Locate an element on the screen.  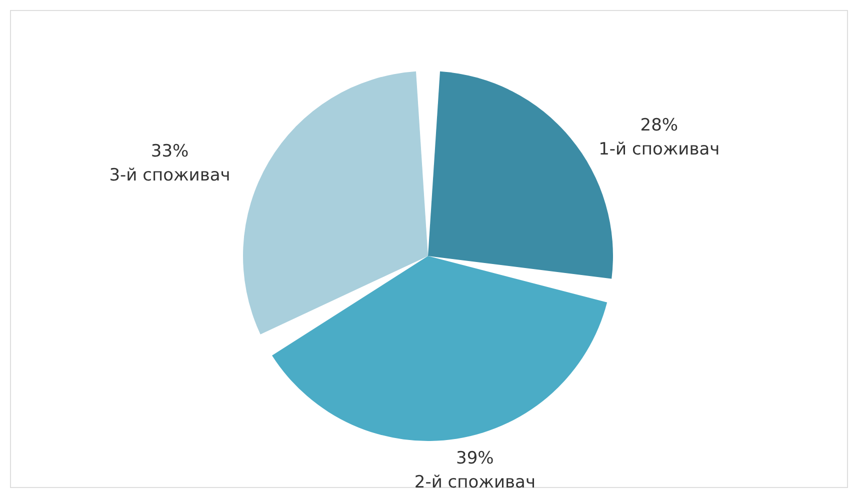
slice-label: 3-й споживач is located at coordinates (169, 176).